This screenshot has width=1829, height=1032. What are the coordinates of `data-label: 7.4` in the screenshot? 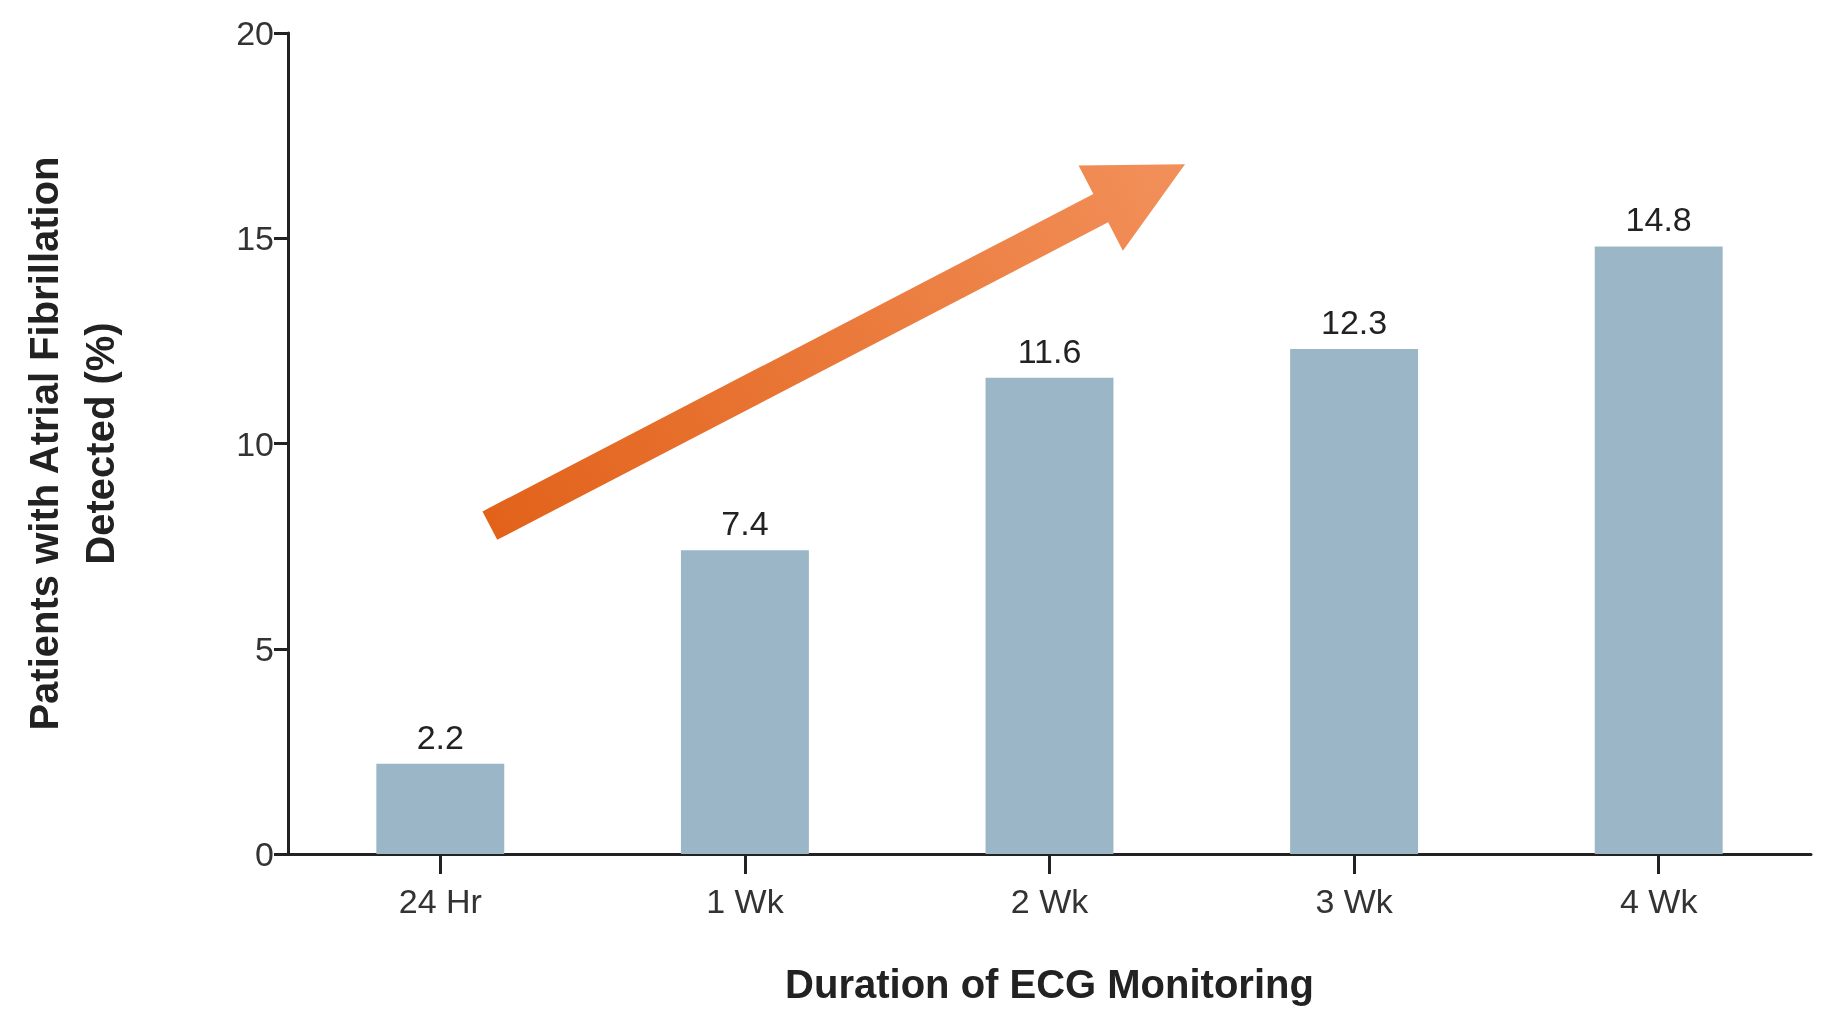 It's located at (745, 523).